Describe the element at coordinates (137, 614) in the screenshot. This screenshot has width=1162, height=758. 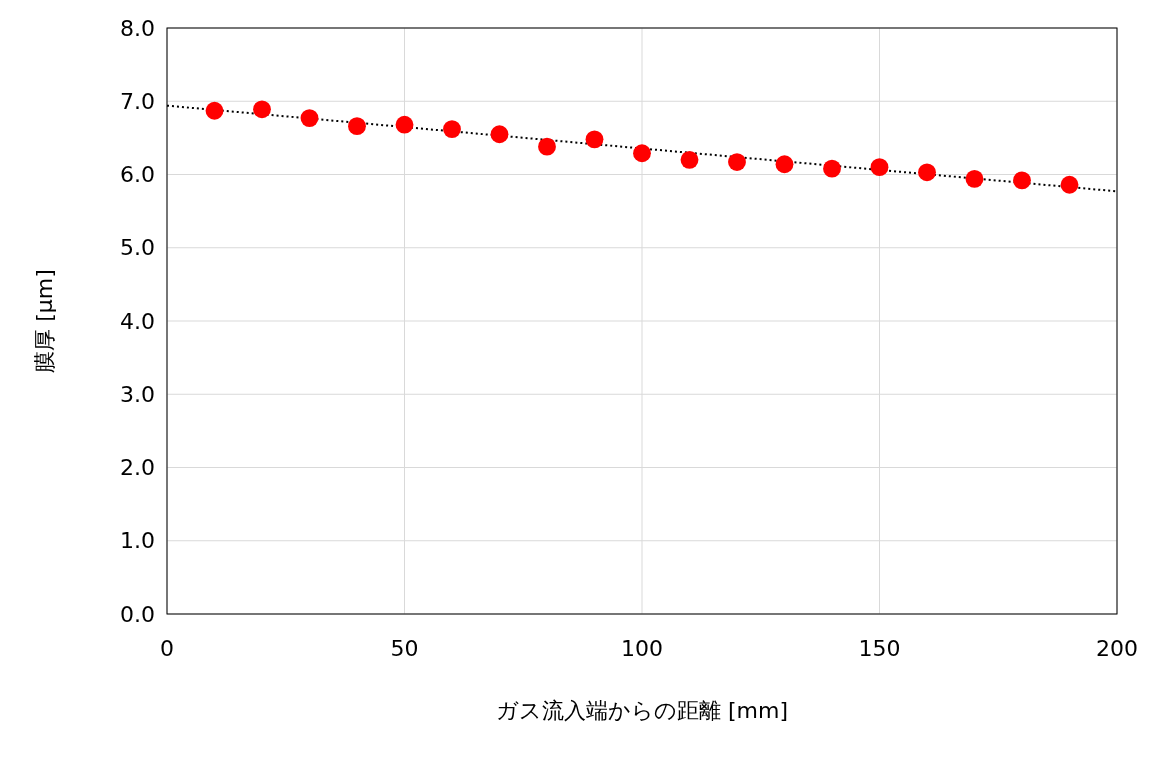
I see `y-tick-label: 0.0` at that location.